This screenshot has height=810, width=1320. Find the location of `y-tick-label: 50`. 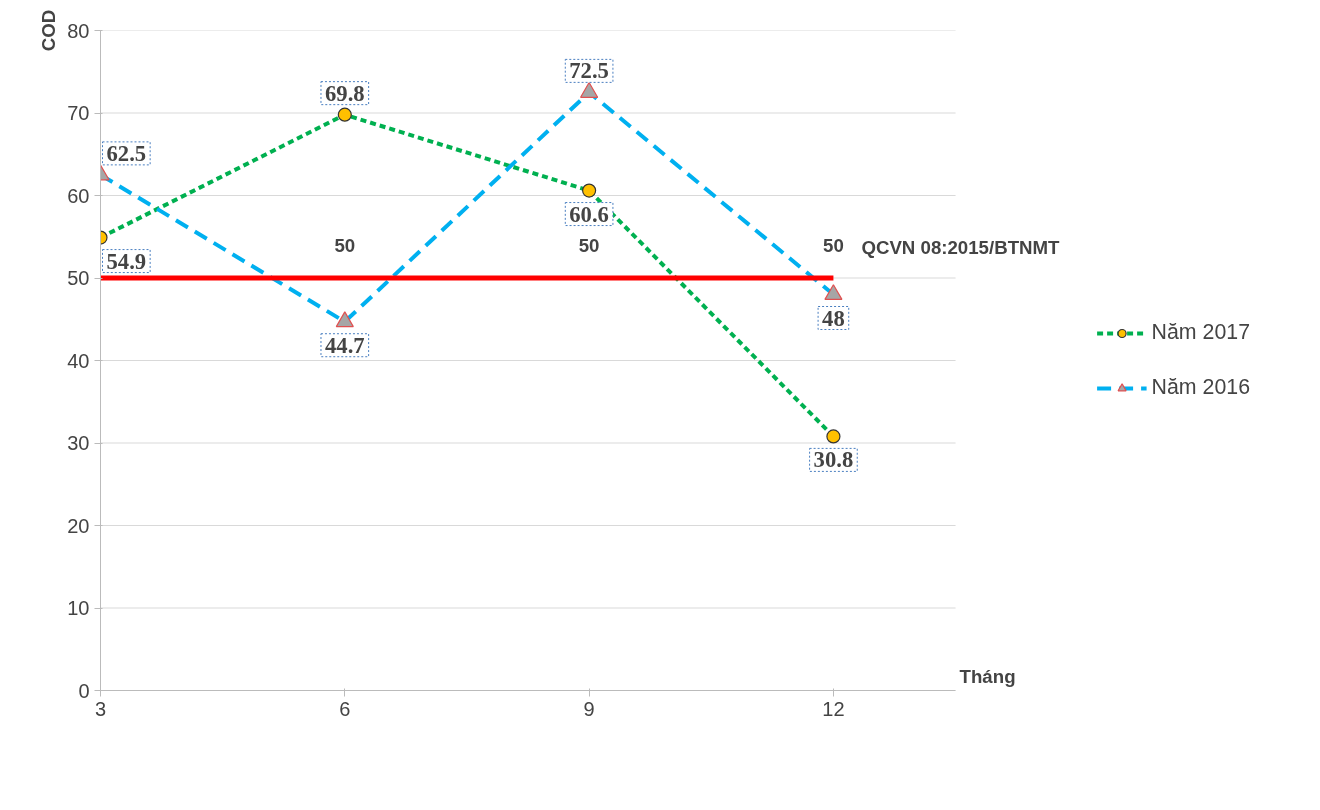

y-tick-label: 50 is located at coordinates (78, 278).